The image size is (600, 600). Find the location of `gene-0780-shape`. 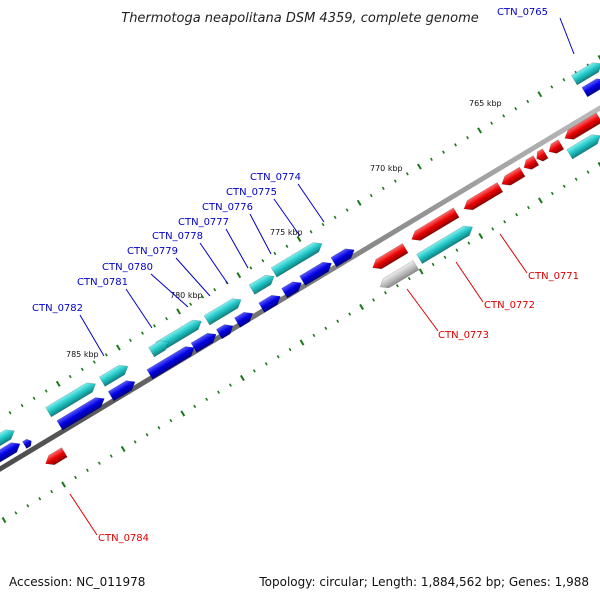

gene-0780-shape is located at coordinates (203, 342).